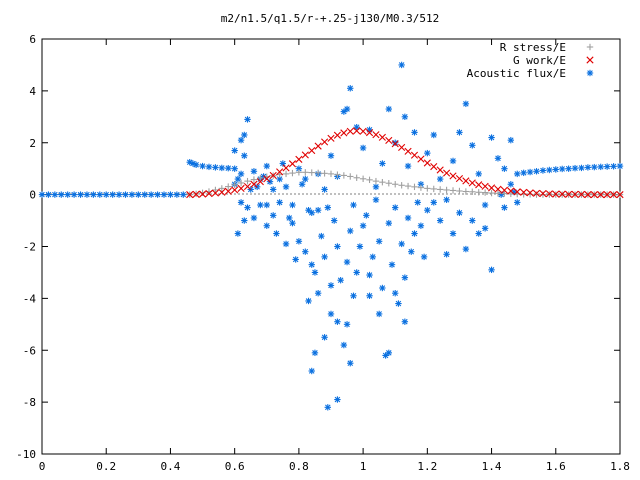 This screenshot has width=640, height=480. Describe the element at coordinates (533, 47) in the screenshot. I see `legend-label-r-stress: R stress/E` at that location.